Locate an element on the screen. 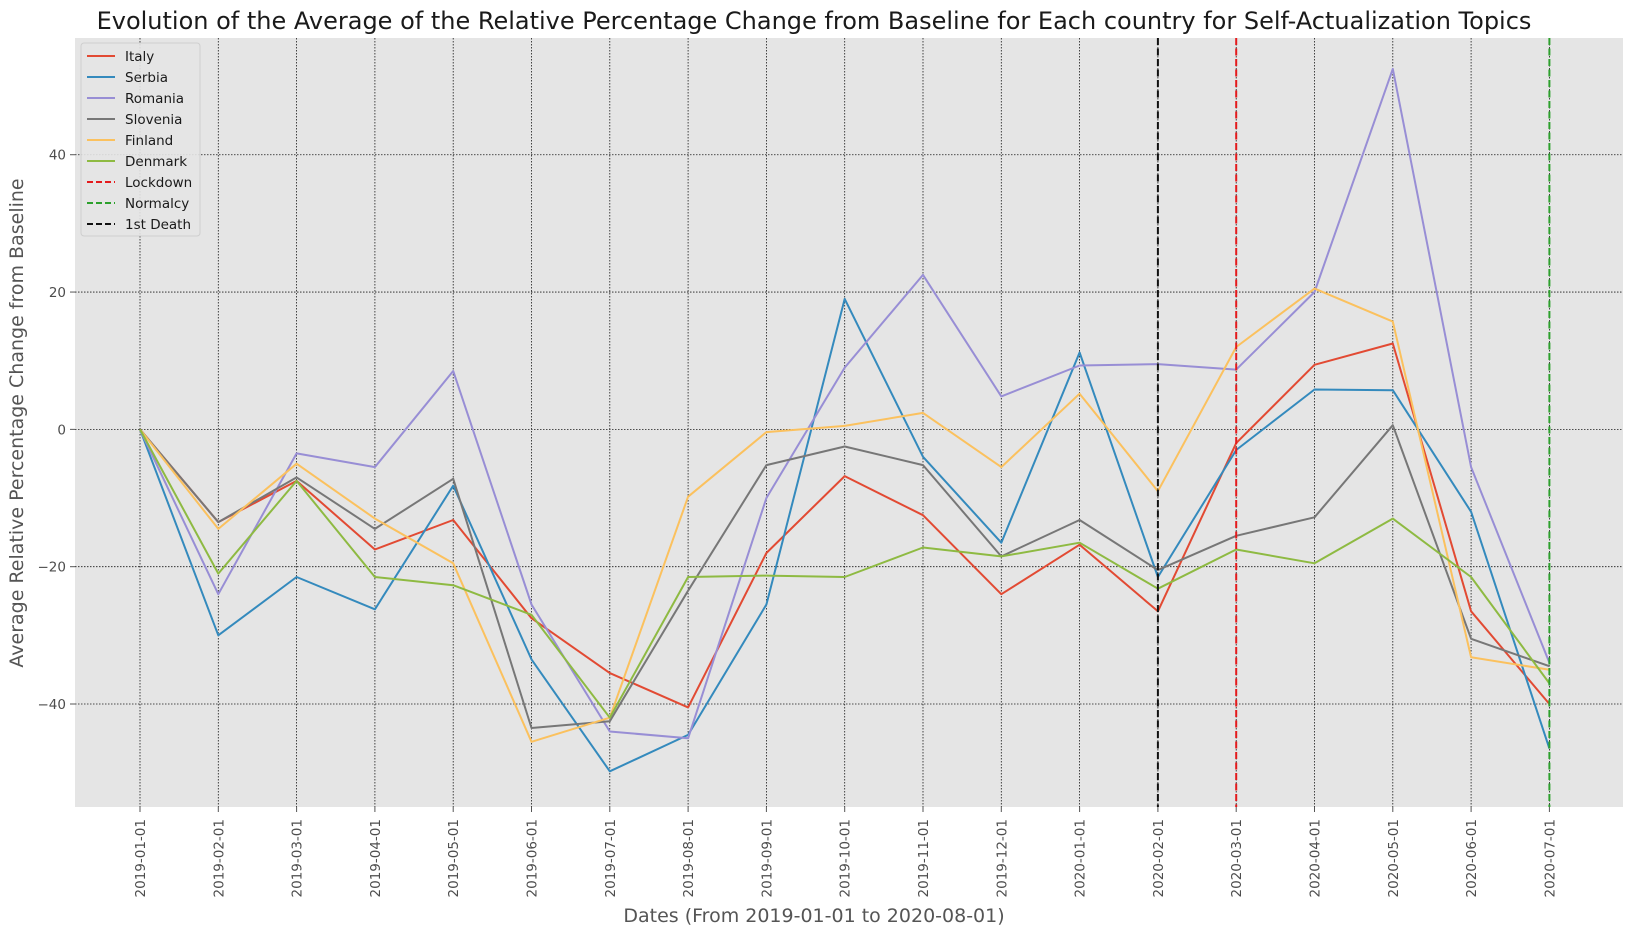 This screenshot has width=1633, height=932. x-tick-label: 2019-02-01 is located at coordinates (219, 858).